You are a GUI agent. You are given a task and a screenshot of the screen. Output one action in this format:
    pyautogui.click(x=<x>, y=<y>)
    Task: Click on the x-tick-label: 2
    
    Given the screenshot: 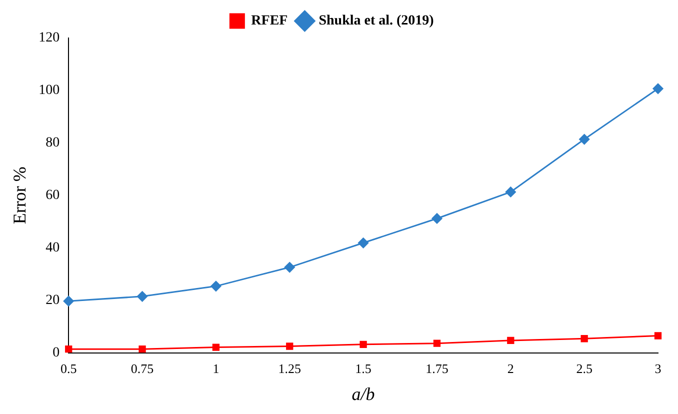 What is the action you would take?
    pyautogui.click(x=510, y=368)
    